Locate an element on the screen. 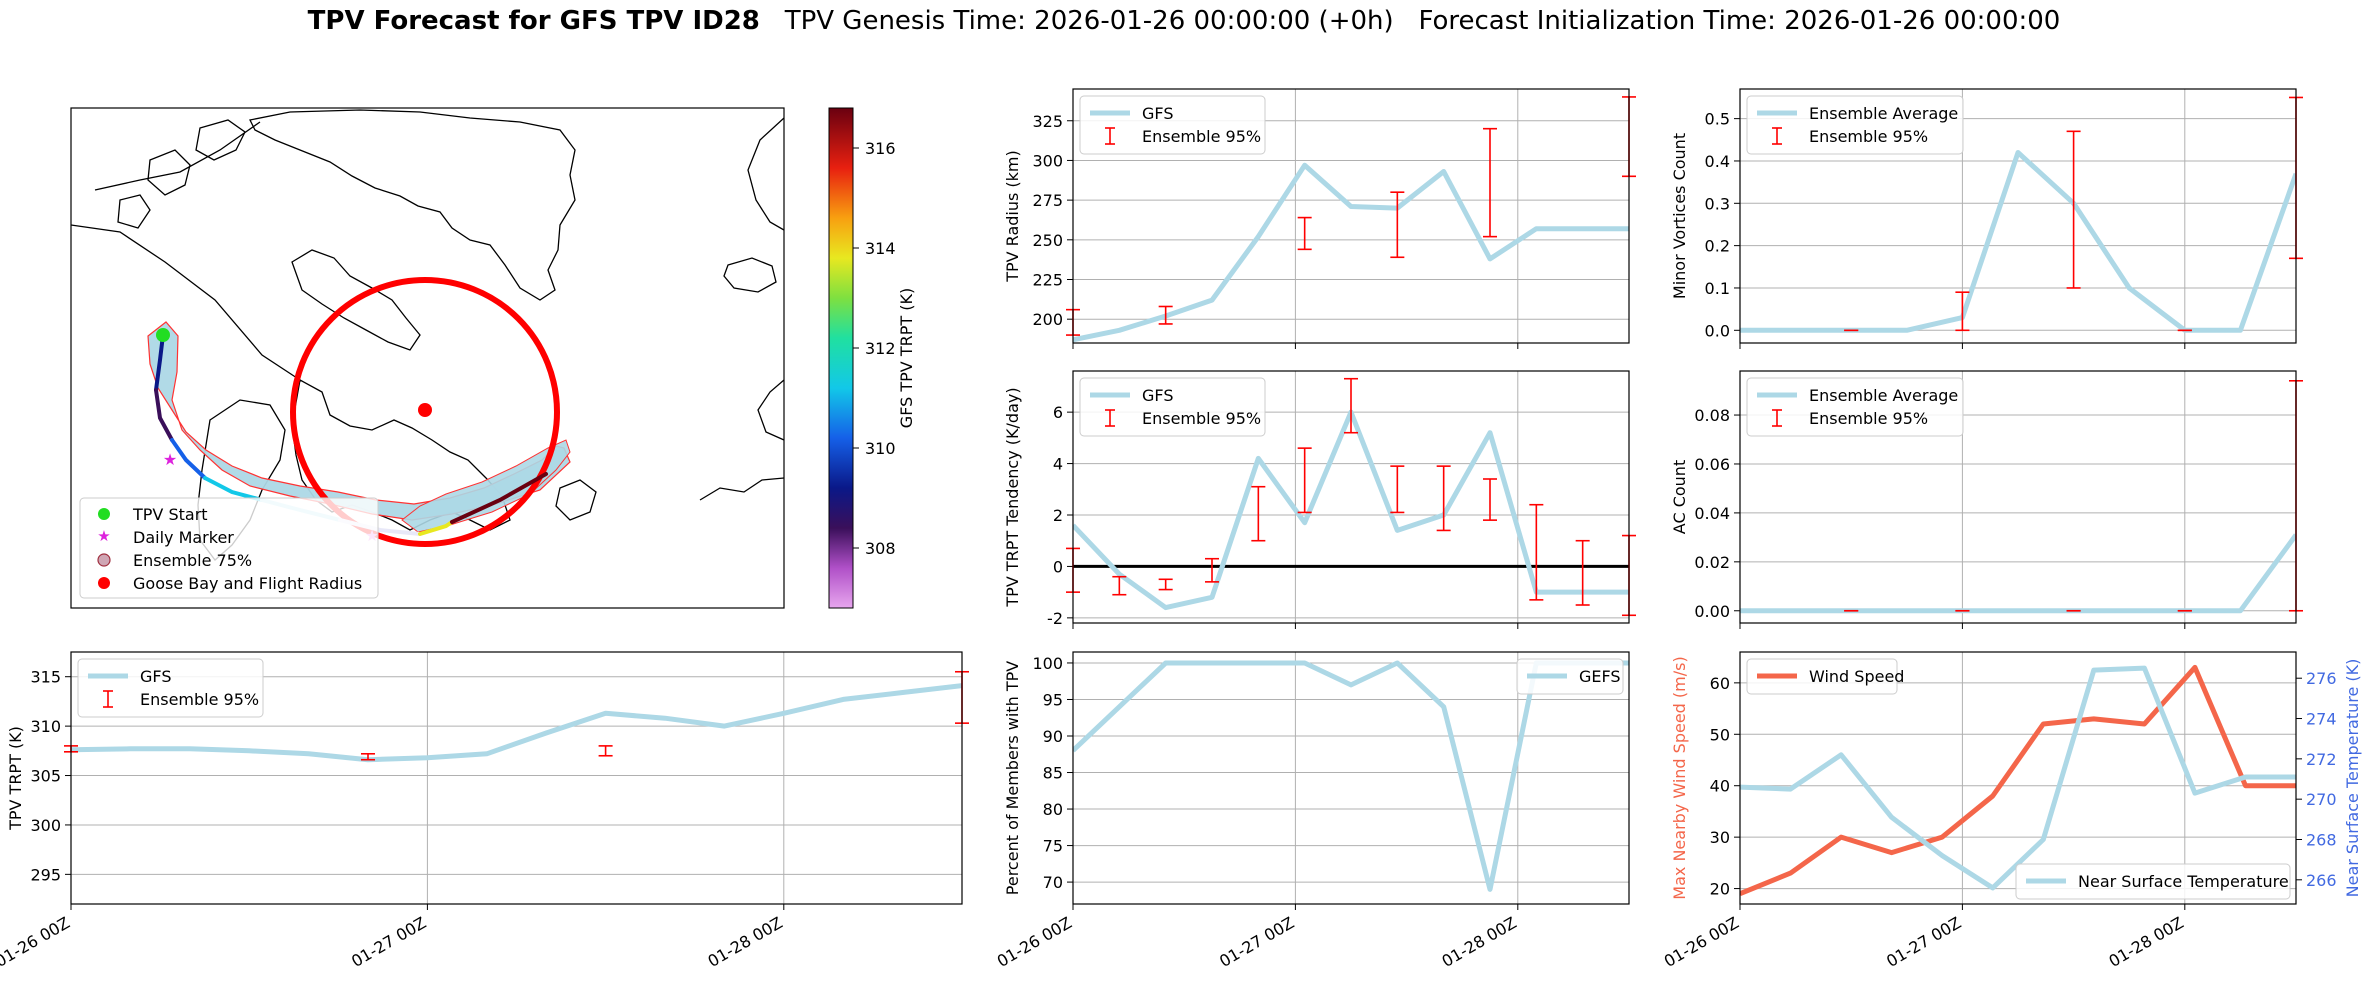 The image size is (2368, 982). ac-series-0-line is located at coordinates (2018, 573).